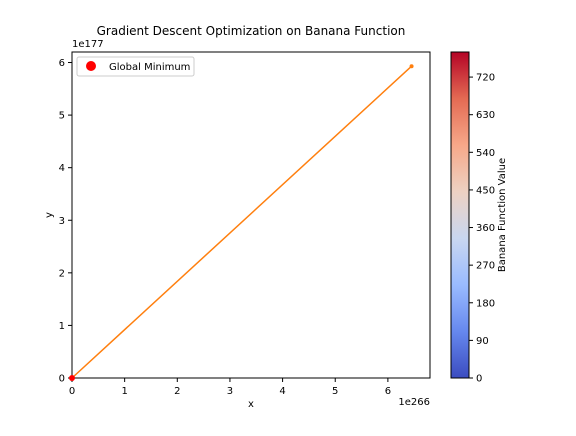 The image size is (576, 436). I want to click on colorbar-gradient, so click(460, 215).